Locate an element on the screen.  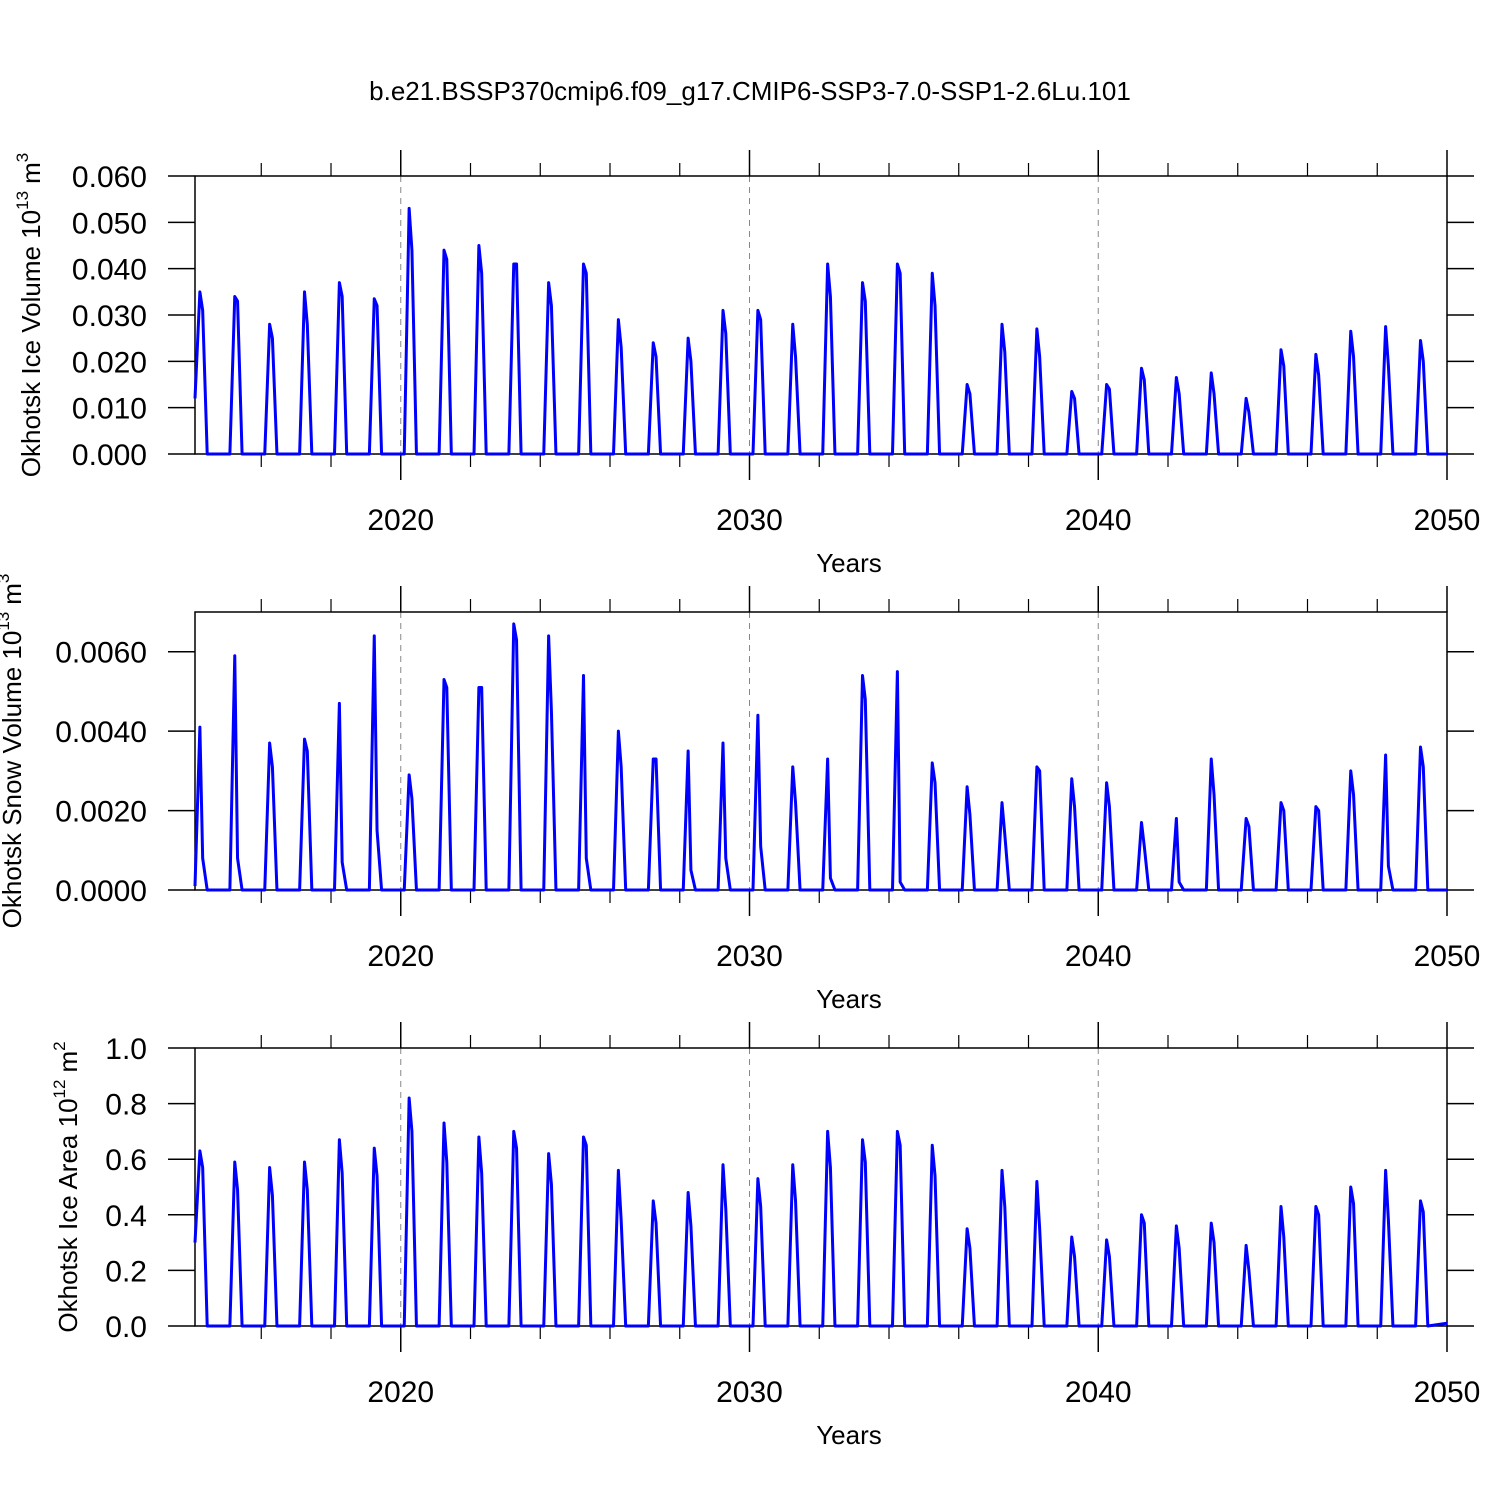
y-tick-label: 0.000 is located at coordinates (109, 455).